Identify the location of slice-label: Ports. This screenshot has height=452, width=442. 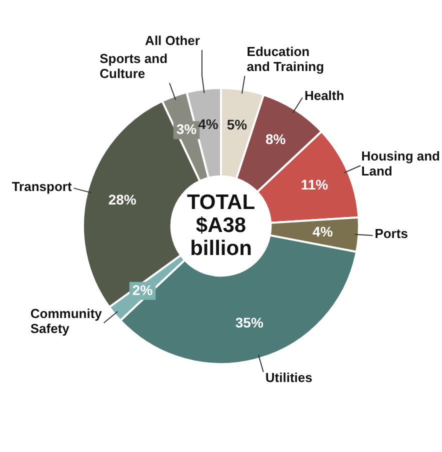
(391, 234).